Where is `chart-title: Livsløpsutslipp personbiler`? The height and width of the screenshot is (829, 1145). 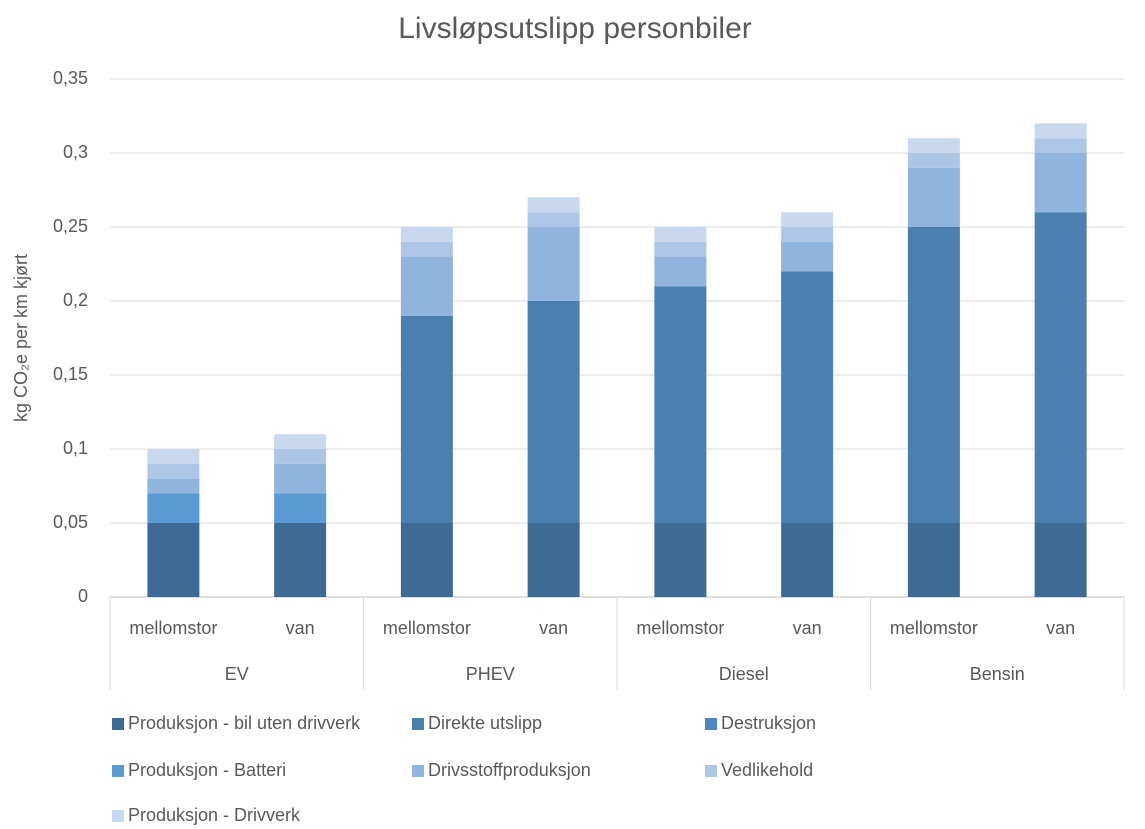 chart-title: Livsløpsutslipp personbiler is located at coordinates (575, 28).